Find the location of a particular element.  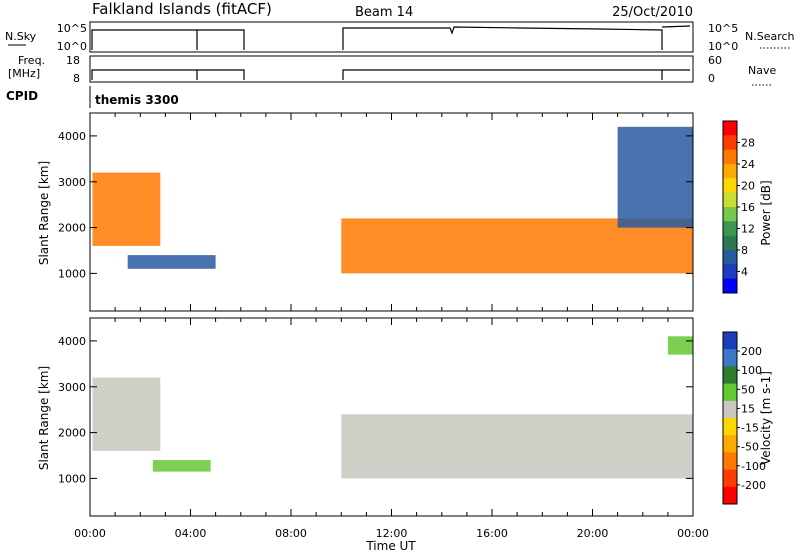

time-tick-label-3: 12:00 is located at coordinates (392, 533).